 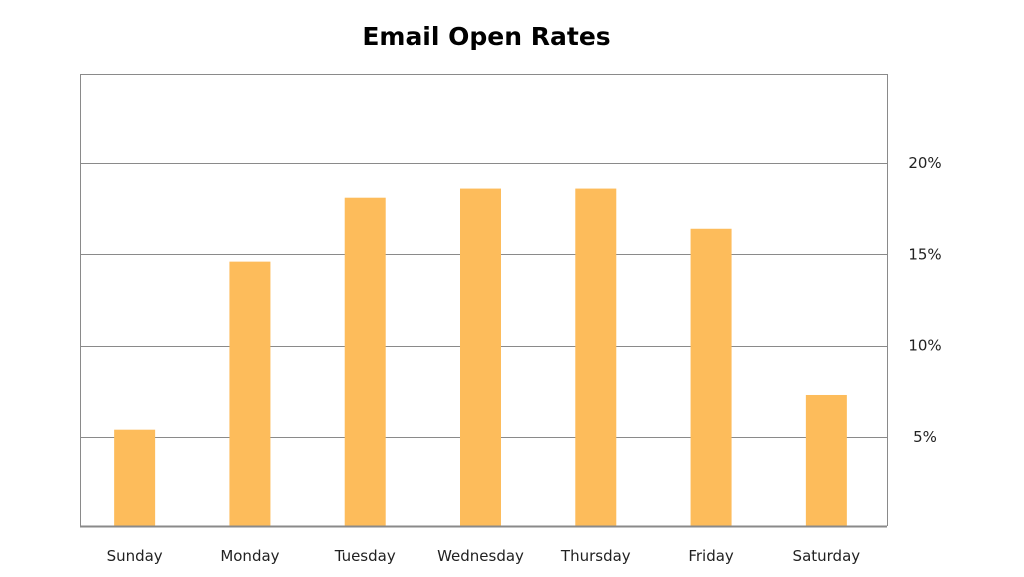 I want to click on x-category-label-tuesday: Tuesday, so click(x=365, y=556).